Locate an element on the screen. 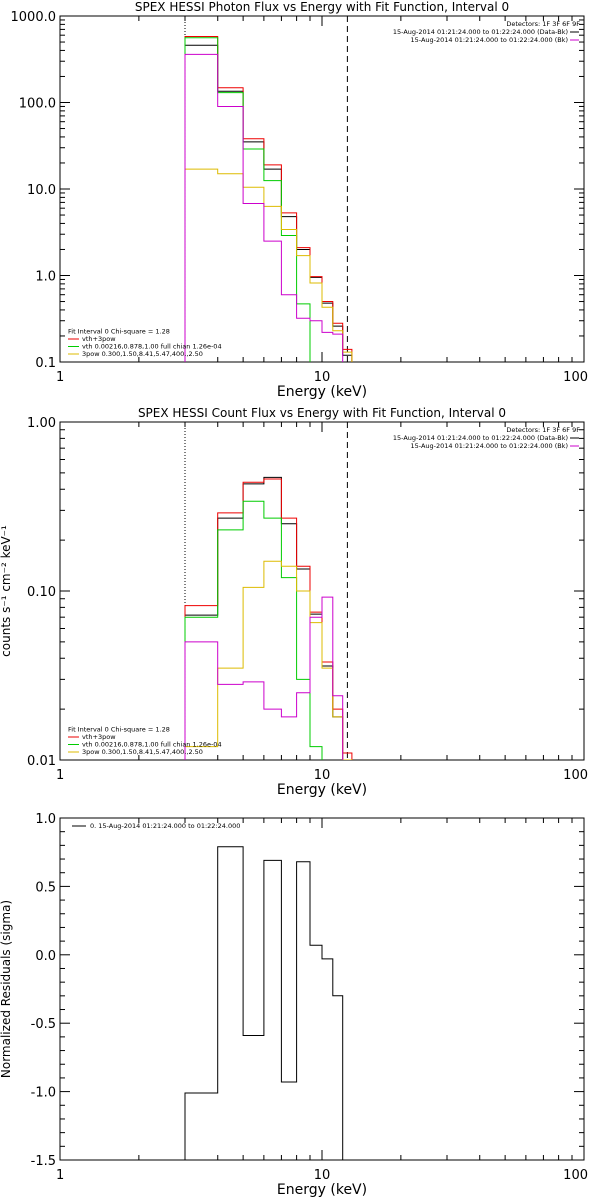 This screenshot has width=600, height=1200. y-tick-label: 10.0 is located at coordinates (41, 190).